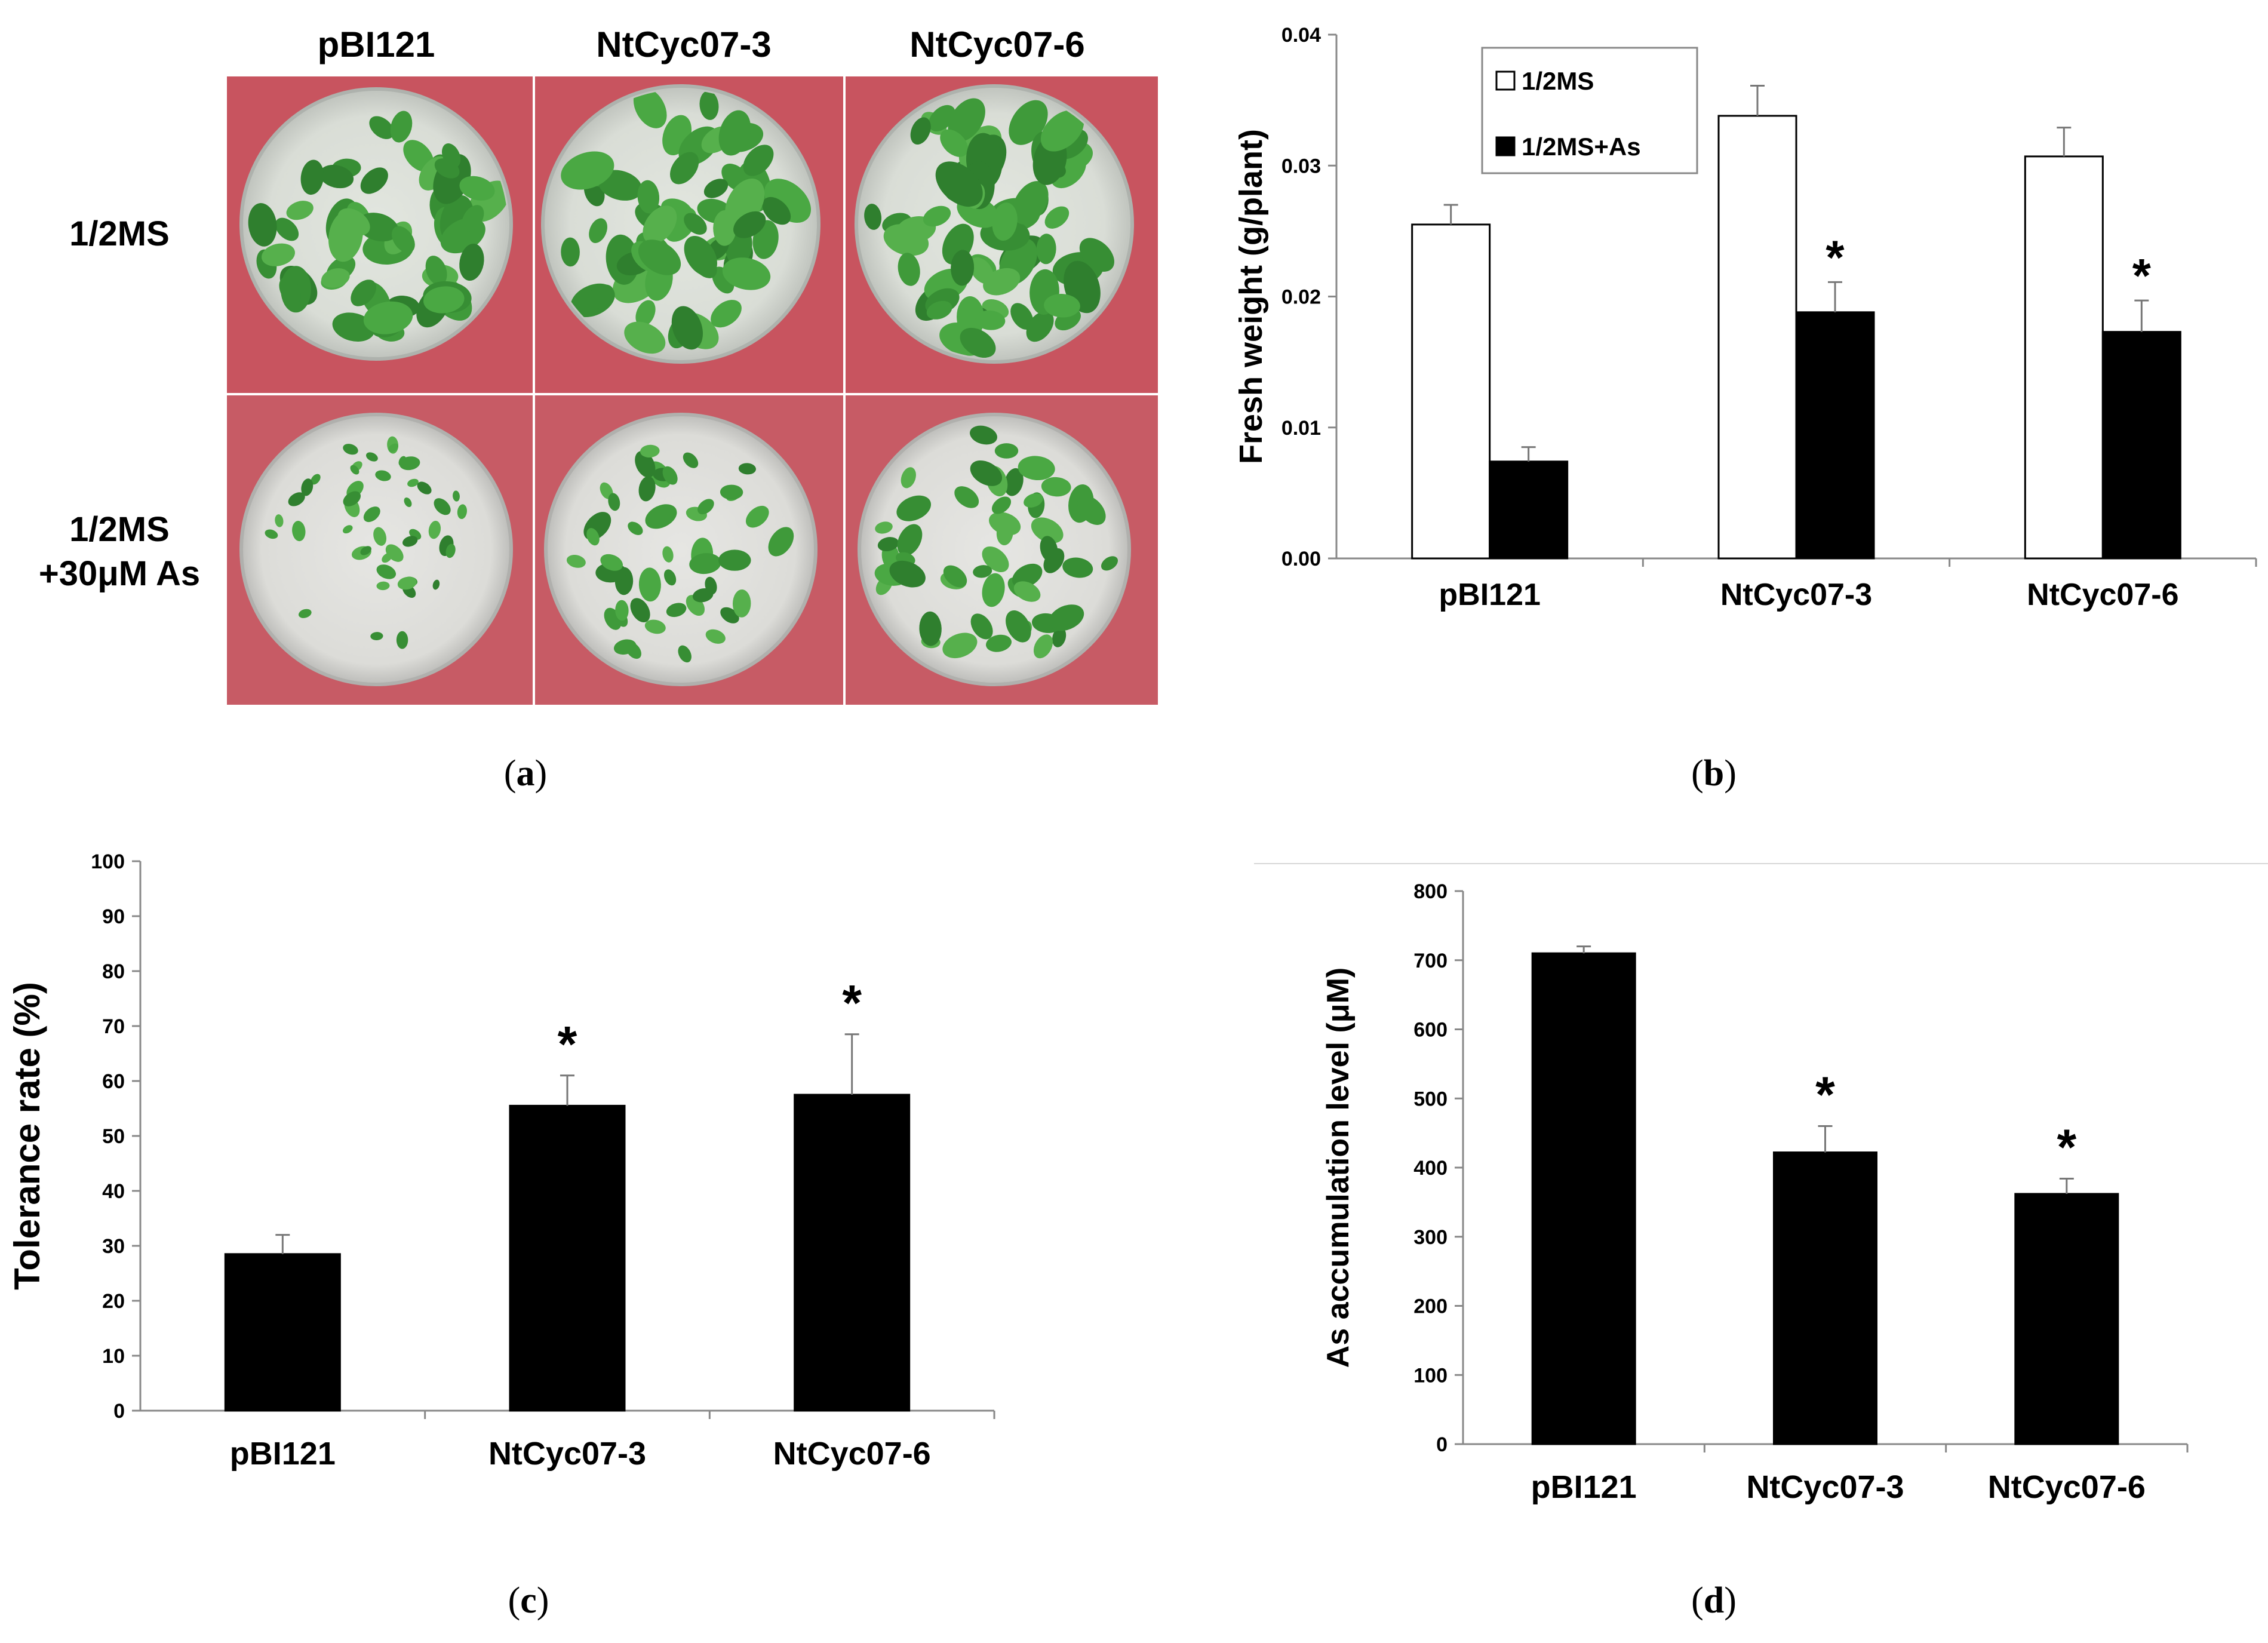 This screenshot has height=1643, width=2268. What do you see at coordinates (119, 551) in the screenshot?
I see `photo-row-label: 1/2MS +30μM As` at bounding box center [119, 551].